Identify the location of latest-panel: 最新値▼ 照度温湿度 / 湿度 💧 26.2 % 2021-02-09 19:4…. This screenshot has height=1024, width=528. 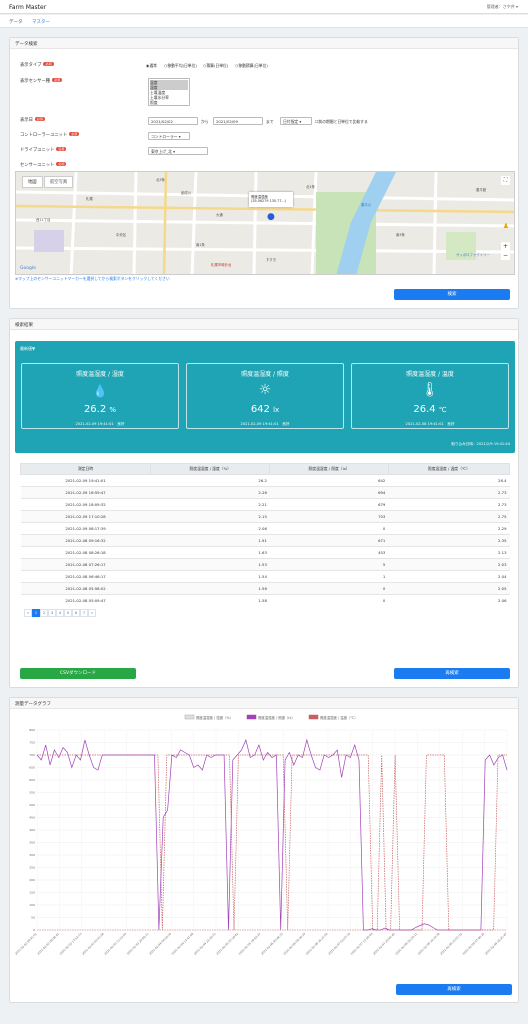
(265, 397).